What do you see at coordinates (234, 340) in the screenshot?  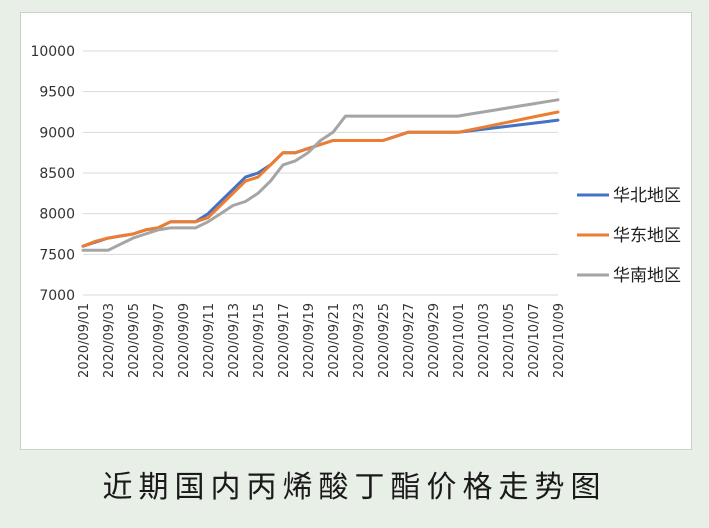 I see `x-tick-label: 2020/09/13` at bounding box center [234, 340].